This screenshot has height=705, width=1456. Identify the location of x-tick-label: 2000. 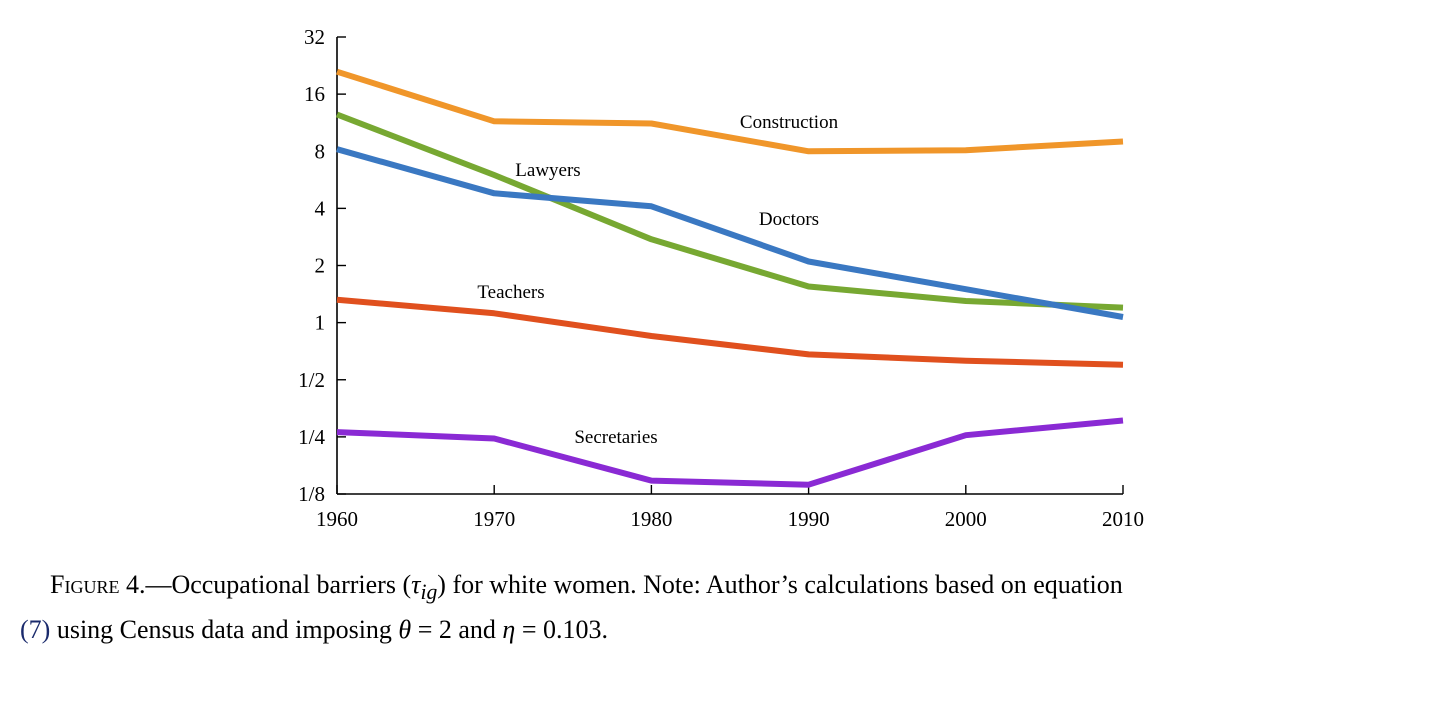
(966, 519).